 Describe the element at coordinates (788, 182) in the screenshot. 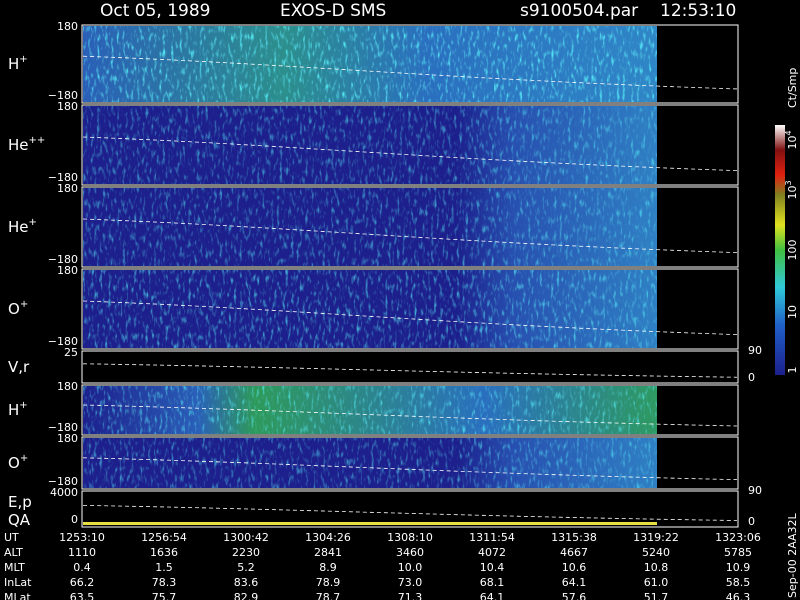

I see `colorbar-sup: 3` at that location.